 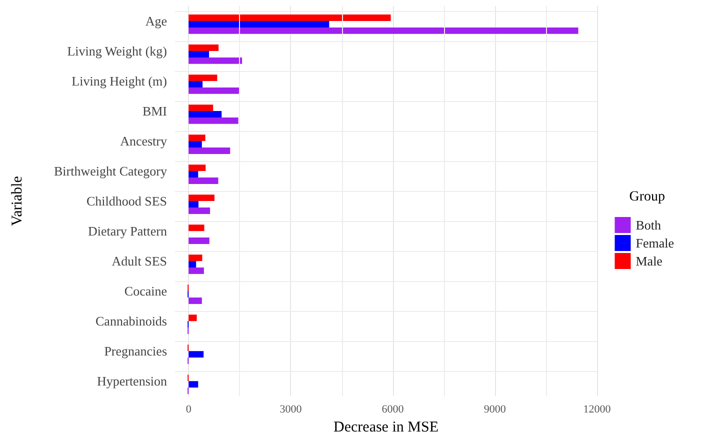 What do you see at coordinates (291, 410) in the screenshot?
I see `x-tick-label: 3000` at bounding box center [291, 410].